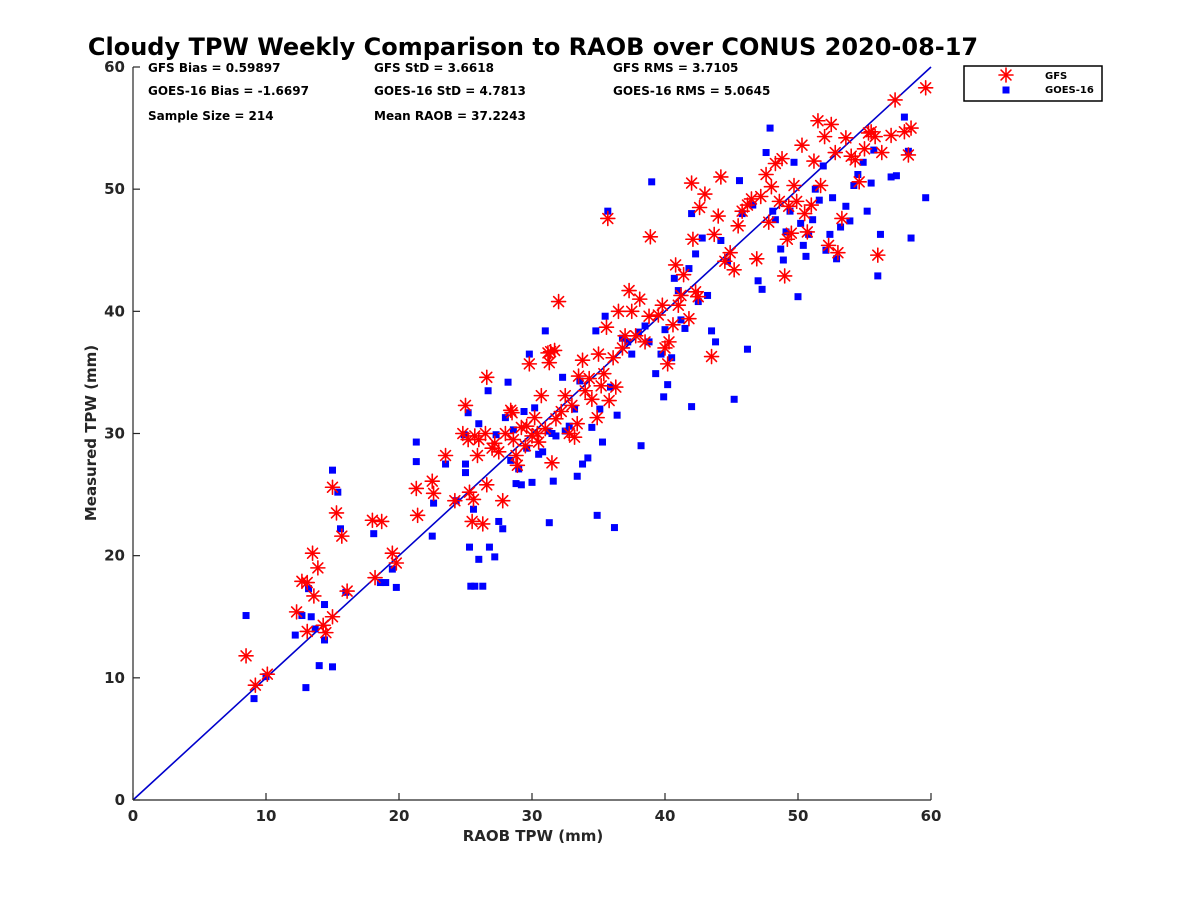  What do you see at coordinates (798, 816) in the screenshot?
I see `x-tick-label: 50` at bounding box center [798, 816].